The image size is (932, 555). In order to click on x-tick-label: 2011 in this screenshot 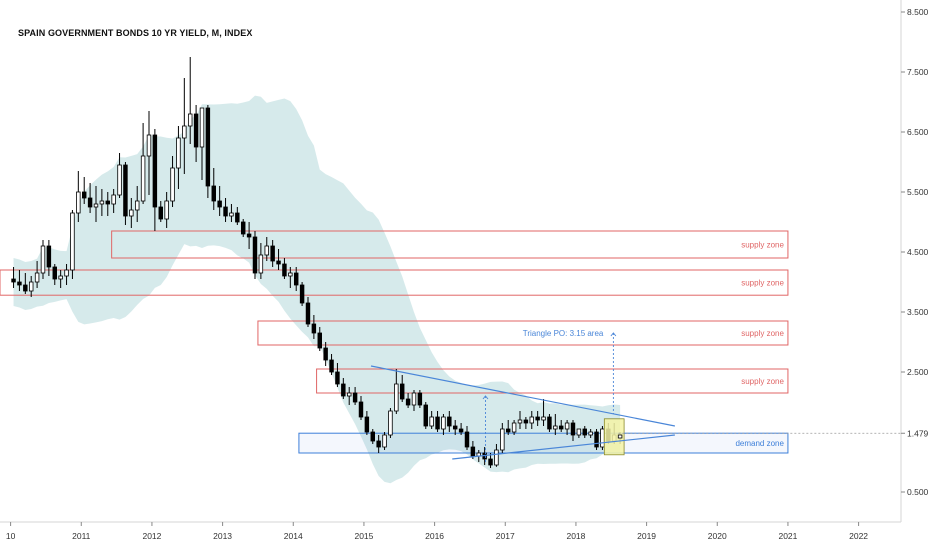, I will do `click(81, 536)`.